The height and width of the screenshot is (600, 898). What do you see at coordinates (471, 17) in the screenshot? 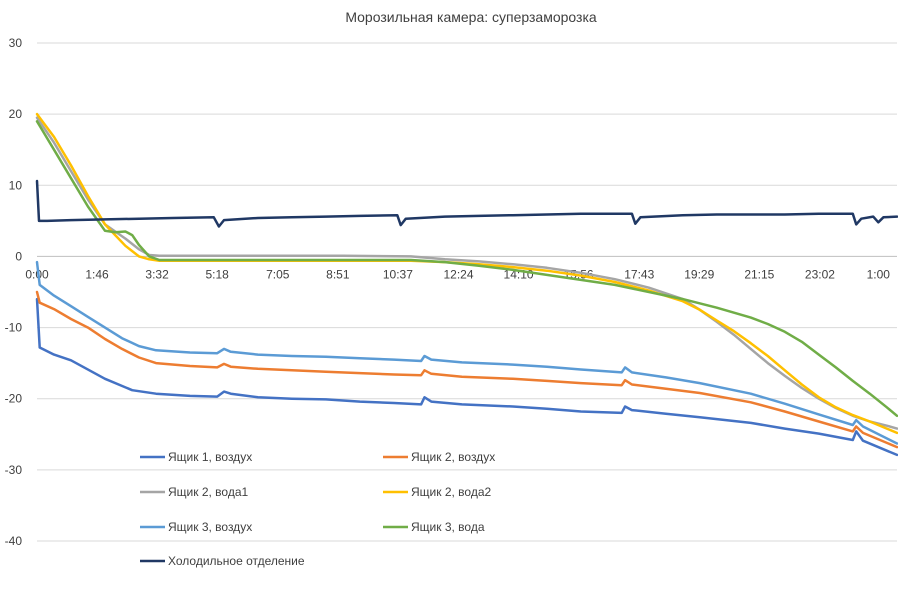
I see `chart-title: Морозильная камера: суперзаморозка` at bounding box center [471, 17].